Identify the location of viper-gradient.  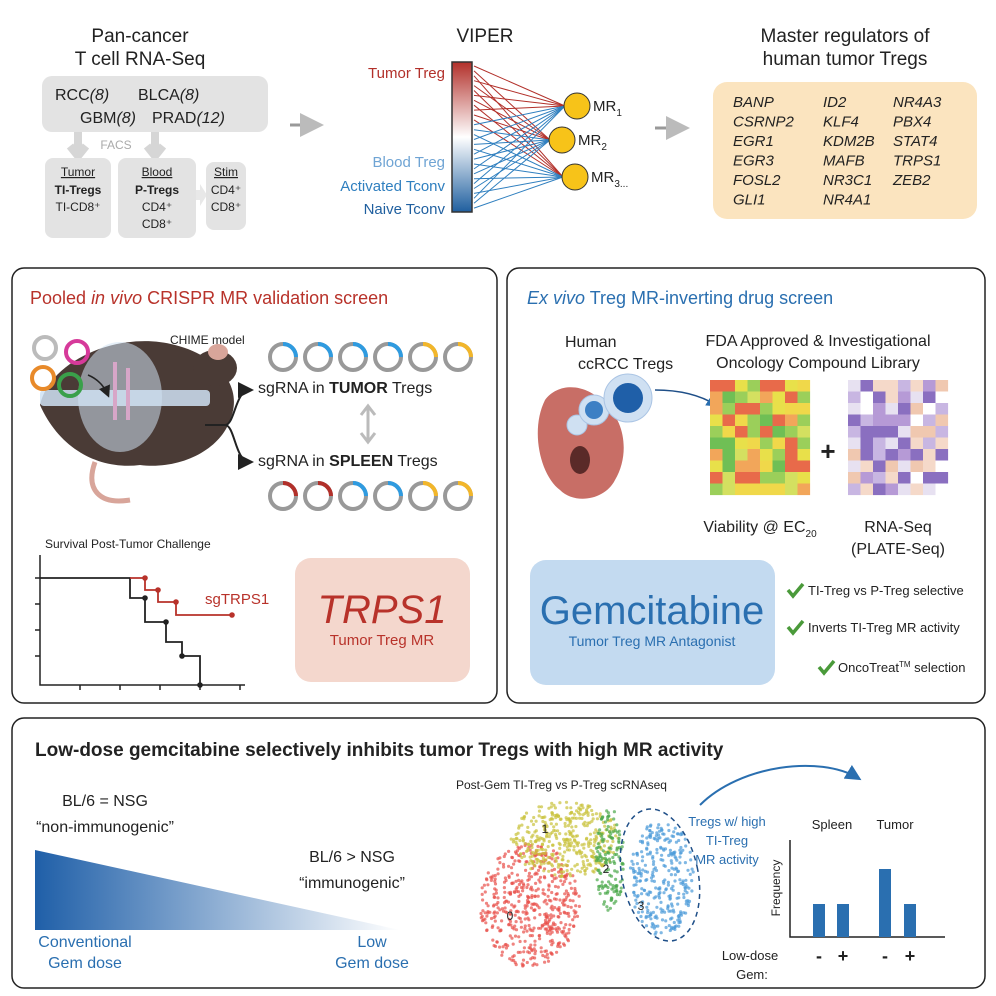
(462, 137).